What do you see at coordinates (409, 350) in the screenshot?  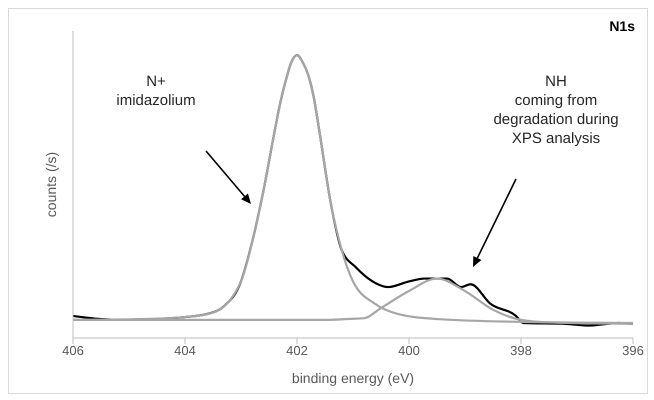 I see `x-tick-label: 400` at bounding box center [409, 350].